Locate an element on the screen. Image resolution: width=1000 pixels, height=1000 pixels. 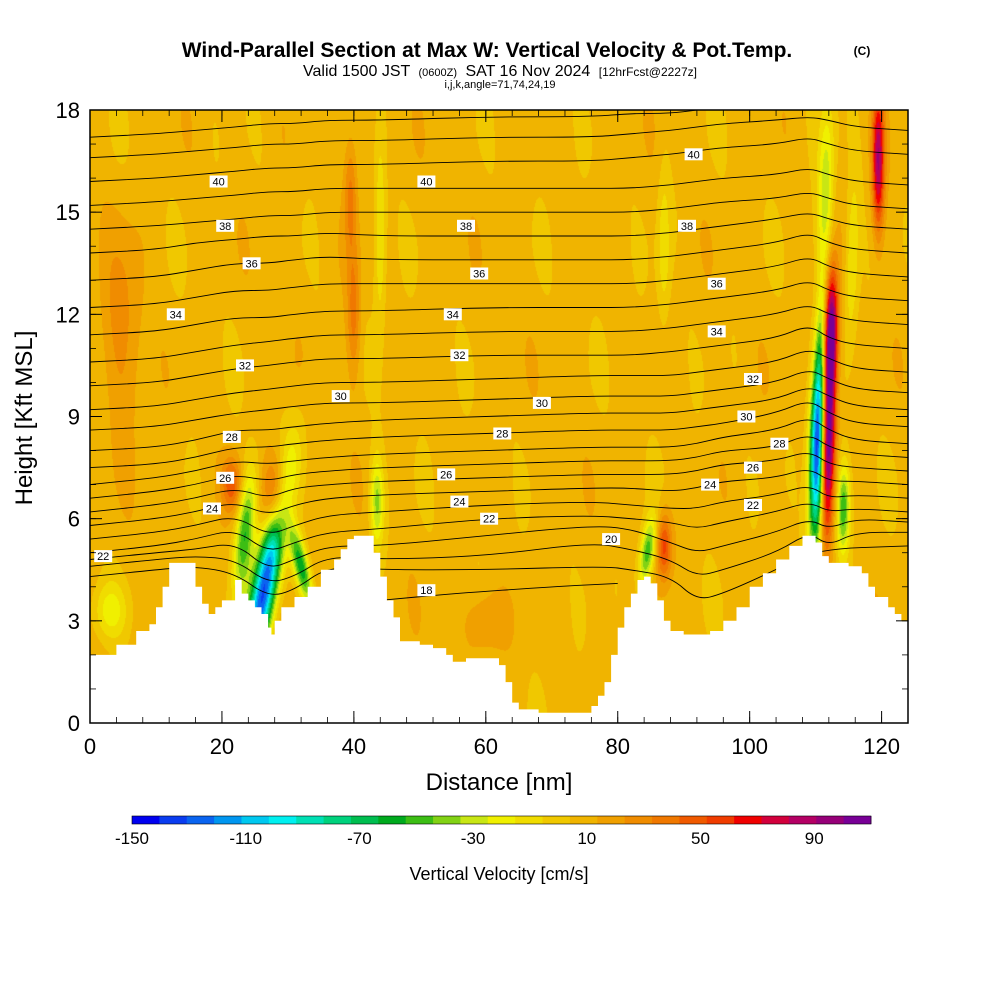
colorbar-tick-label: -150 is located at coordinates (132, 838).